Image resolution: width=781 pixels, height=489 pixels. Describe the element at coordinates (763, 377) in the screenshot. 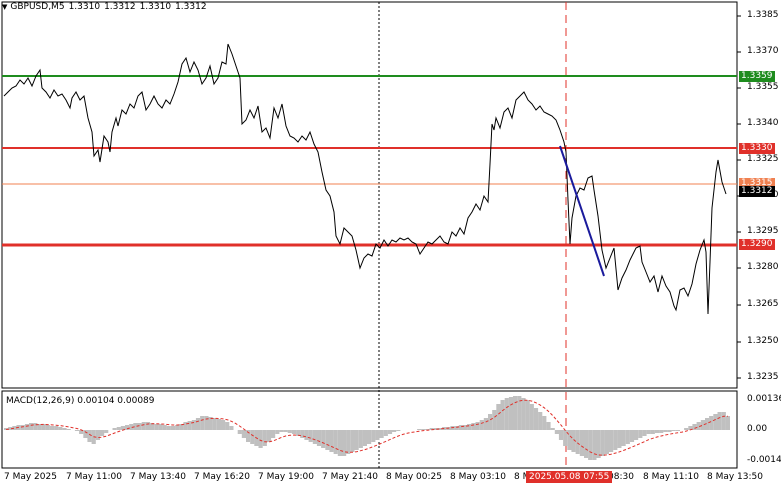

I see `price-tick: 1.3235` at that location.